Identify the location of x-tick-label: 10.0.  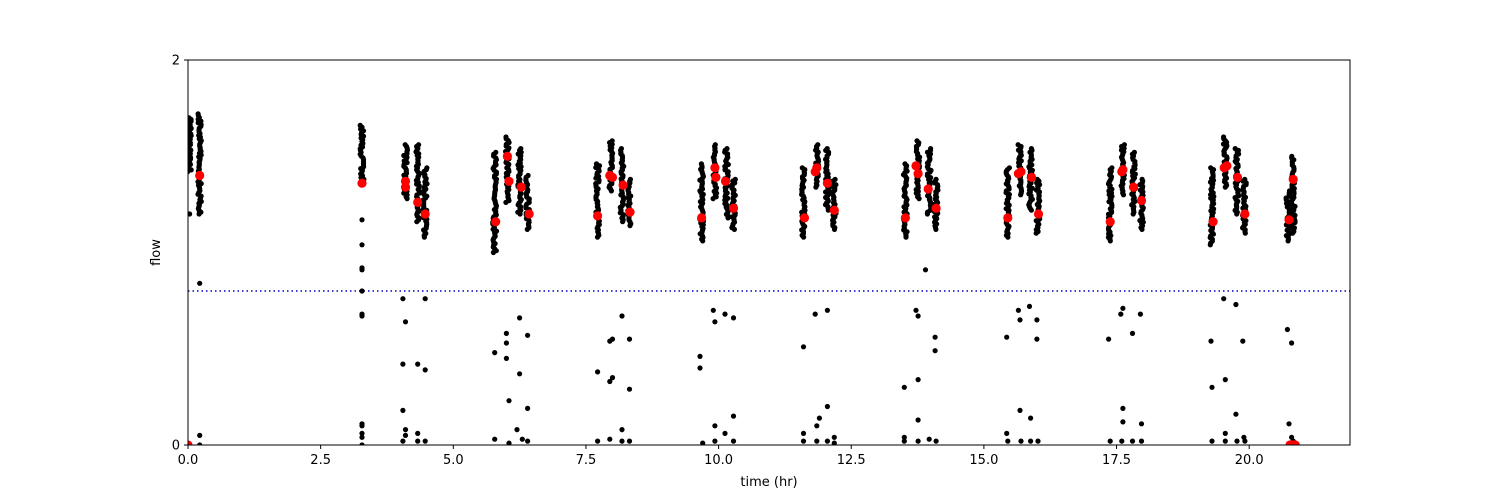
(718, 460).